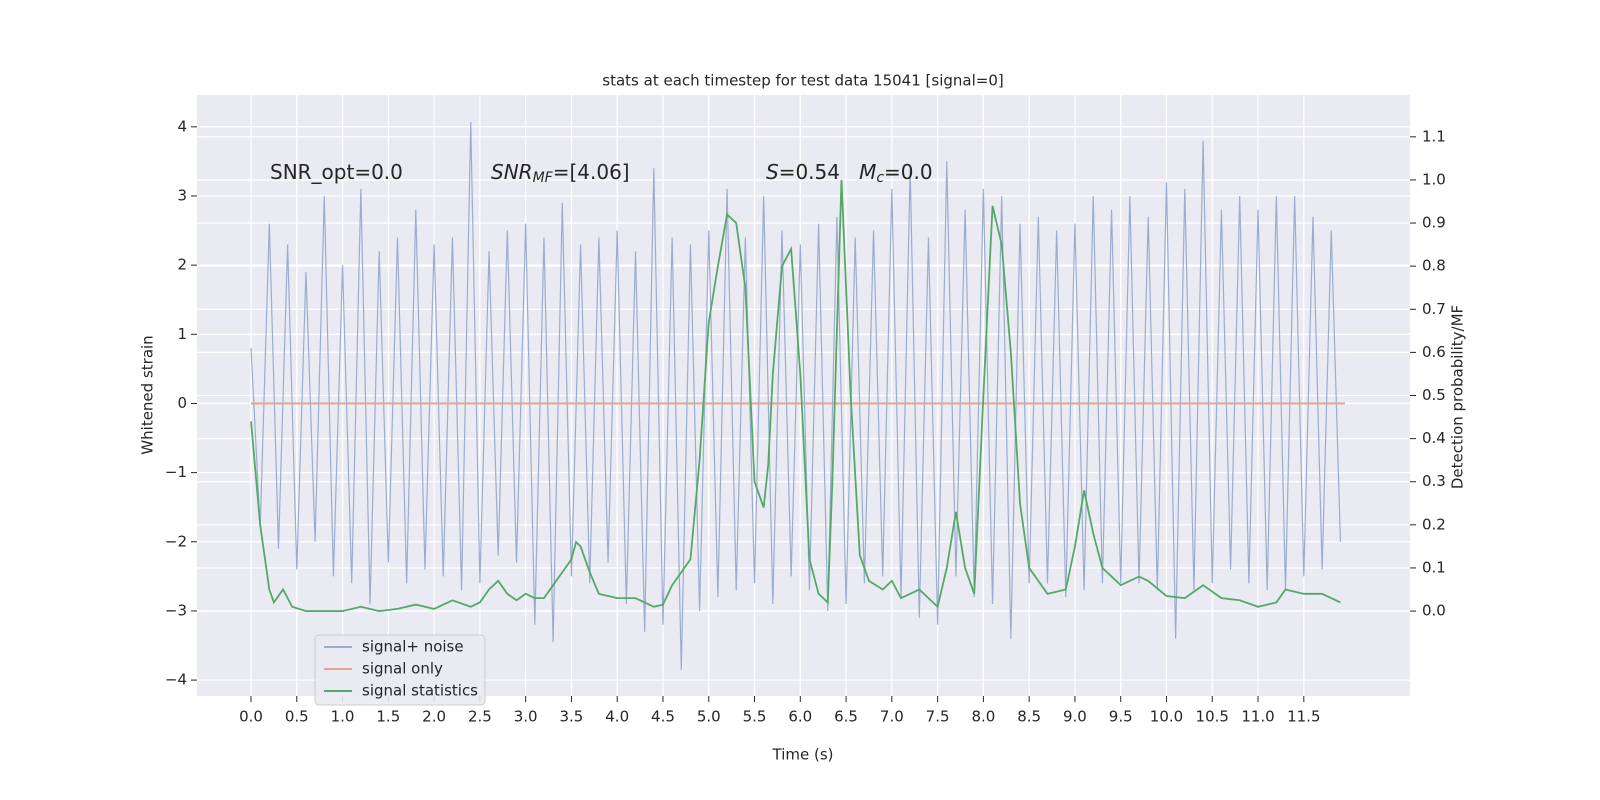  I want to click on y2-tick-label: 0.5, so click(1434, 395).